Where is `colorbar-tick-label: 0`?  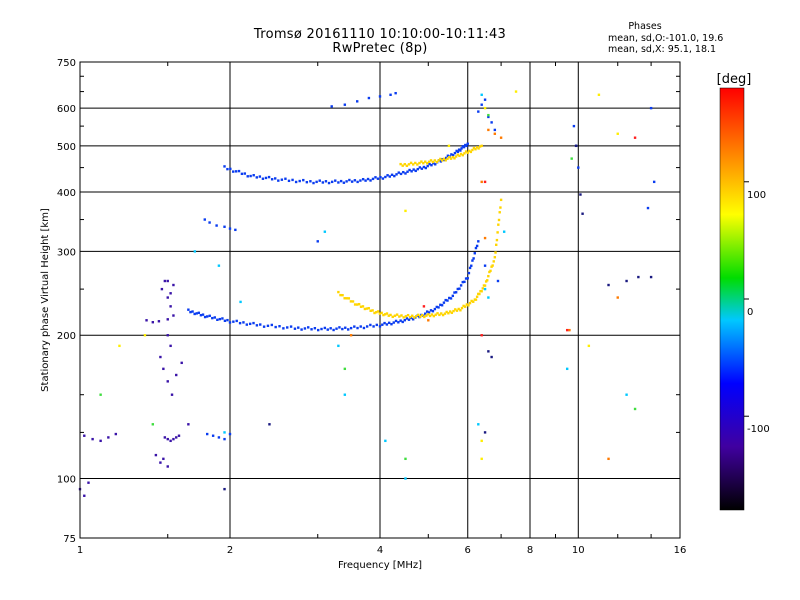
colorbar-tick-label: 0 is located at coordinates (750, 312).